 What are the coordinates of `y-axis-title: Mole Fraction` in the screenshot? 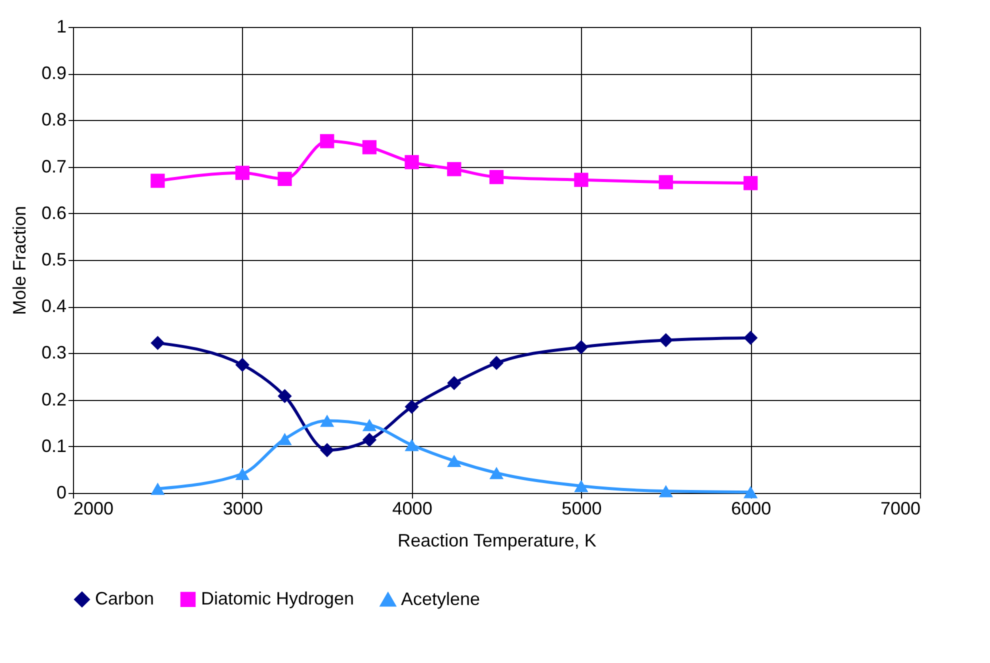 It's located at (19, 261).